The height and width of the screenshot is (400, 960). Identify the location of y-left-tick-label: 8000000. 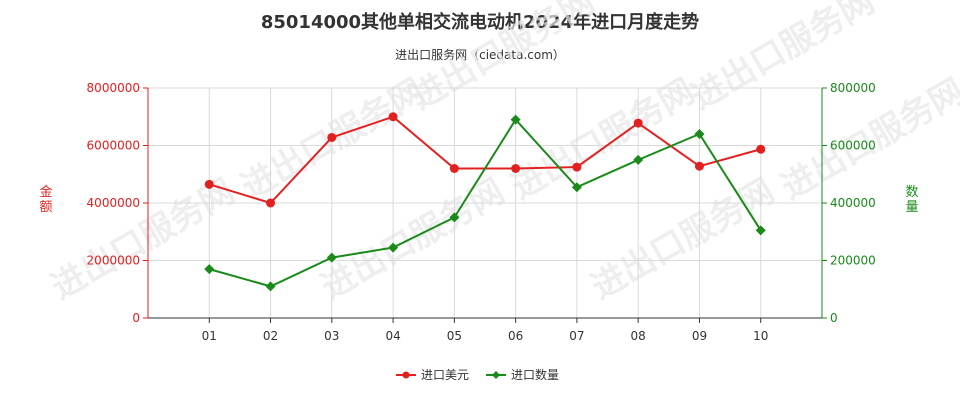
(113, 88).